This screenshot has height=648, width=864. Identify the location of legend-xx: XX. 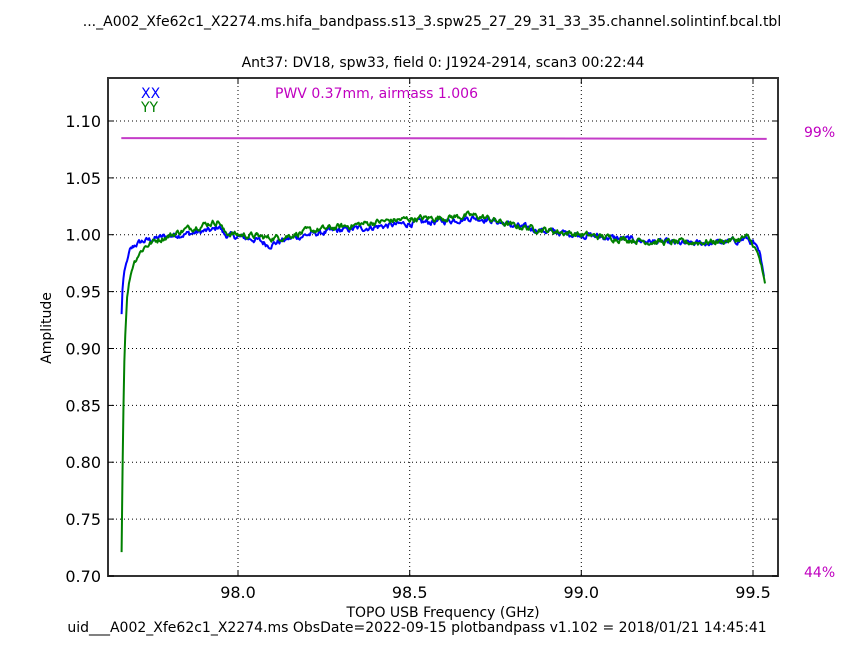
(151, 94).